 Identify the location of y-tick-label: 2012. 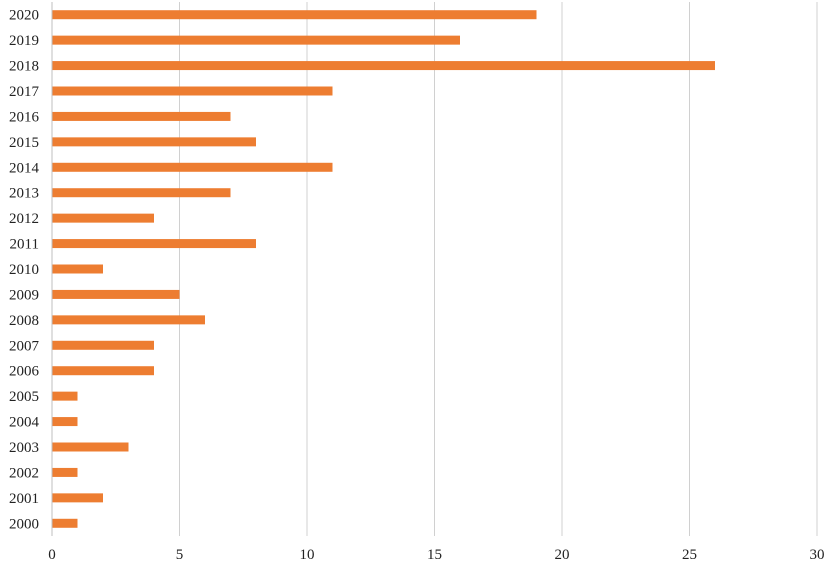
(24, 219).